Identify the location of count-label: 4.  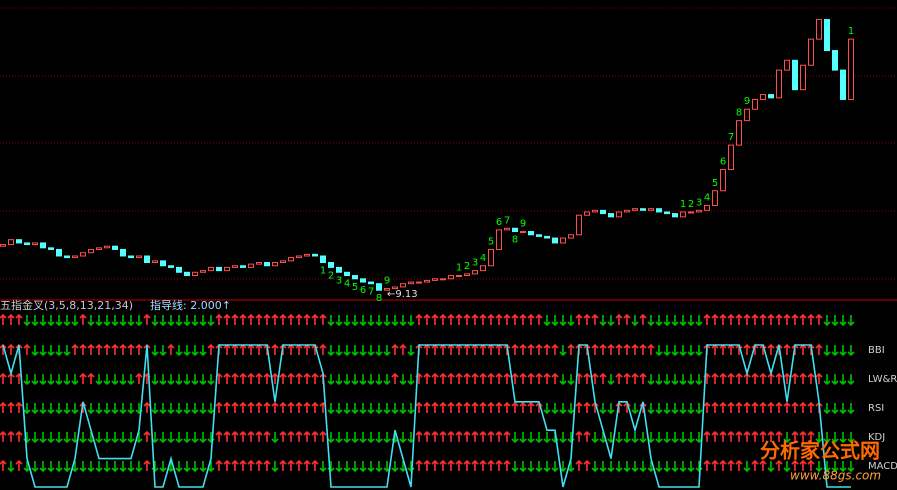
(707, 197).